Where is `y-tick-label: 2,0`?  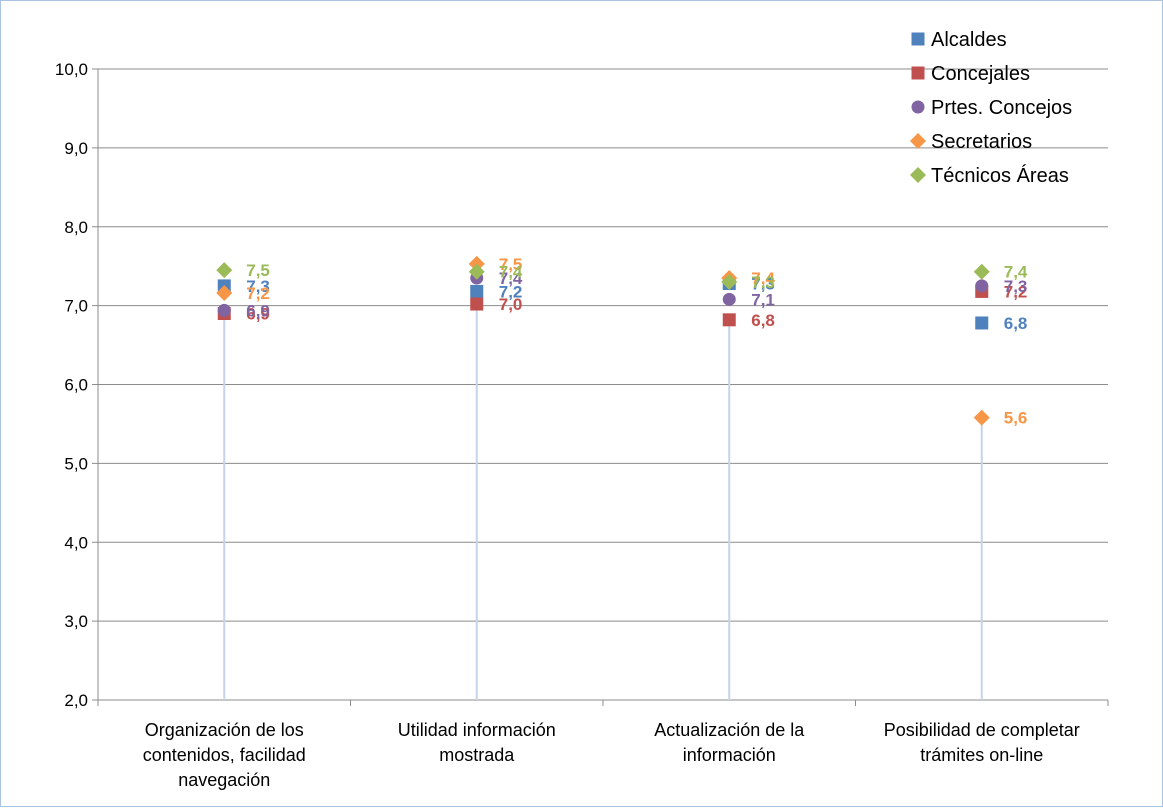 y-tick-label: 2,0 is located at coordinates (76, 700).